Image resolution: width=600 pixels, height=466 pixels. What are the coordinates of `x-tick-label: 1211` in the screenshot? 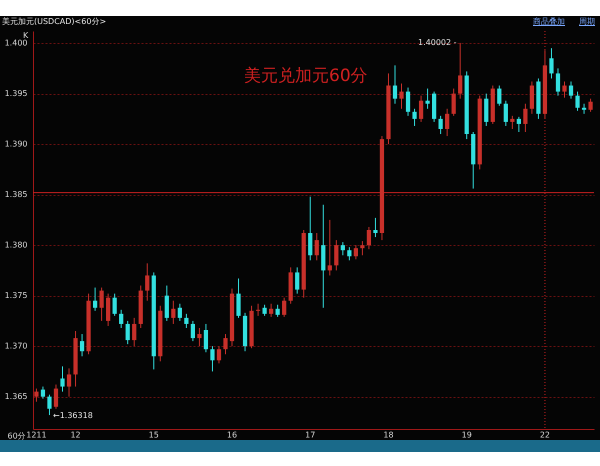 It's located at (36, 435).